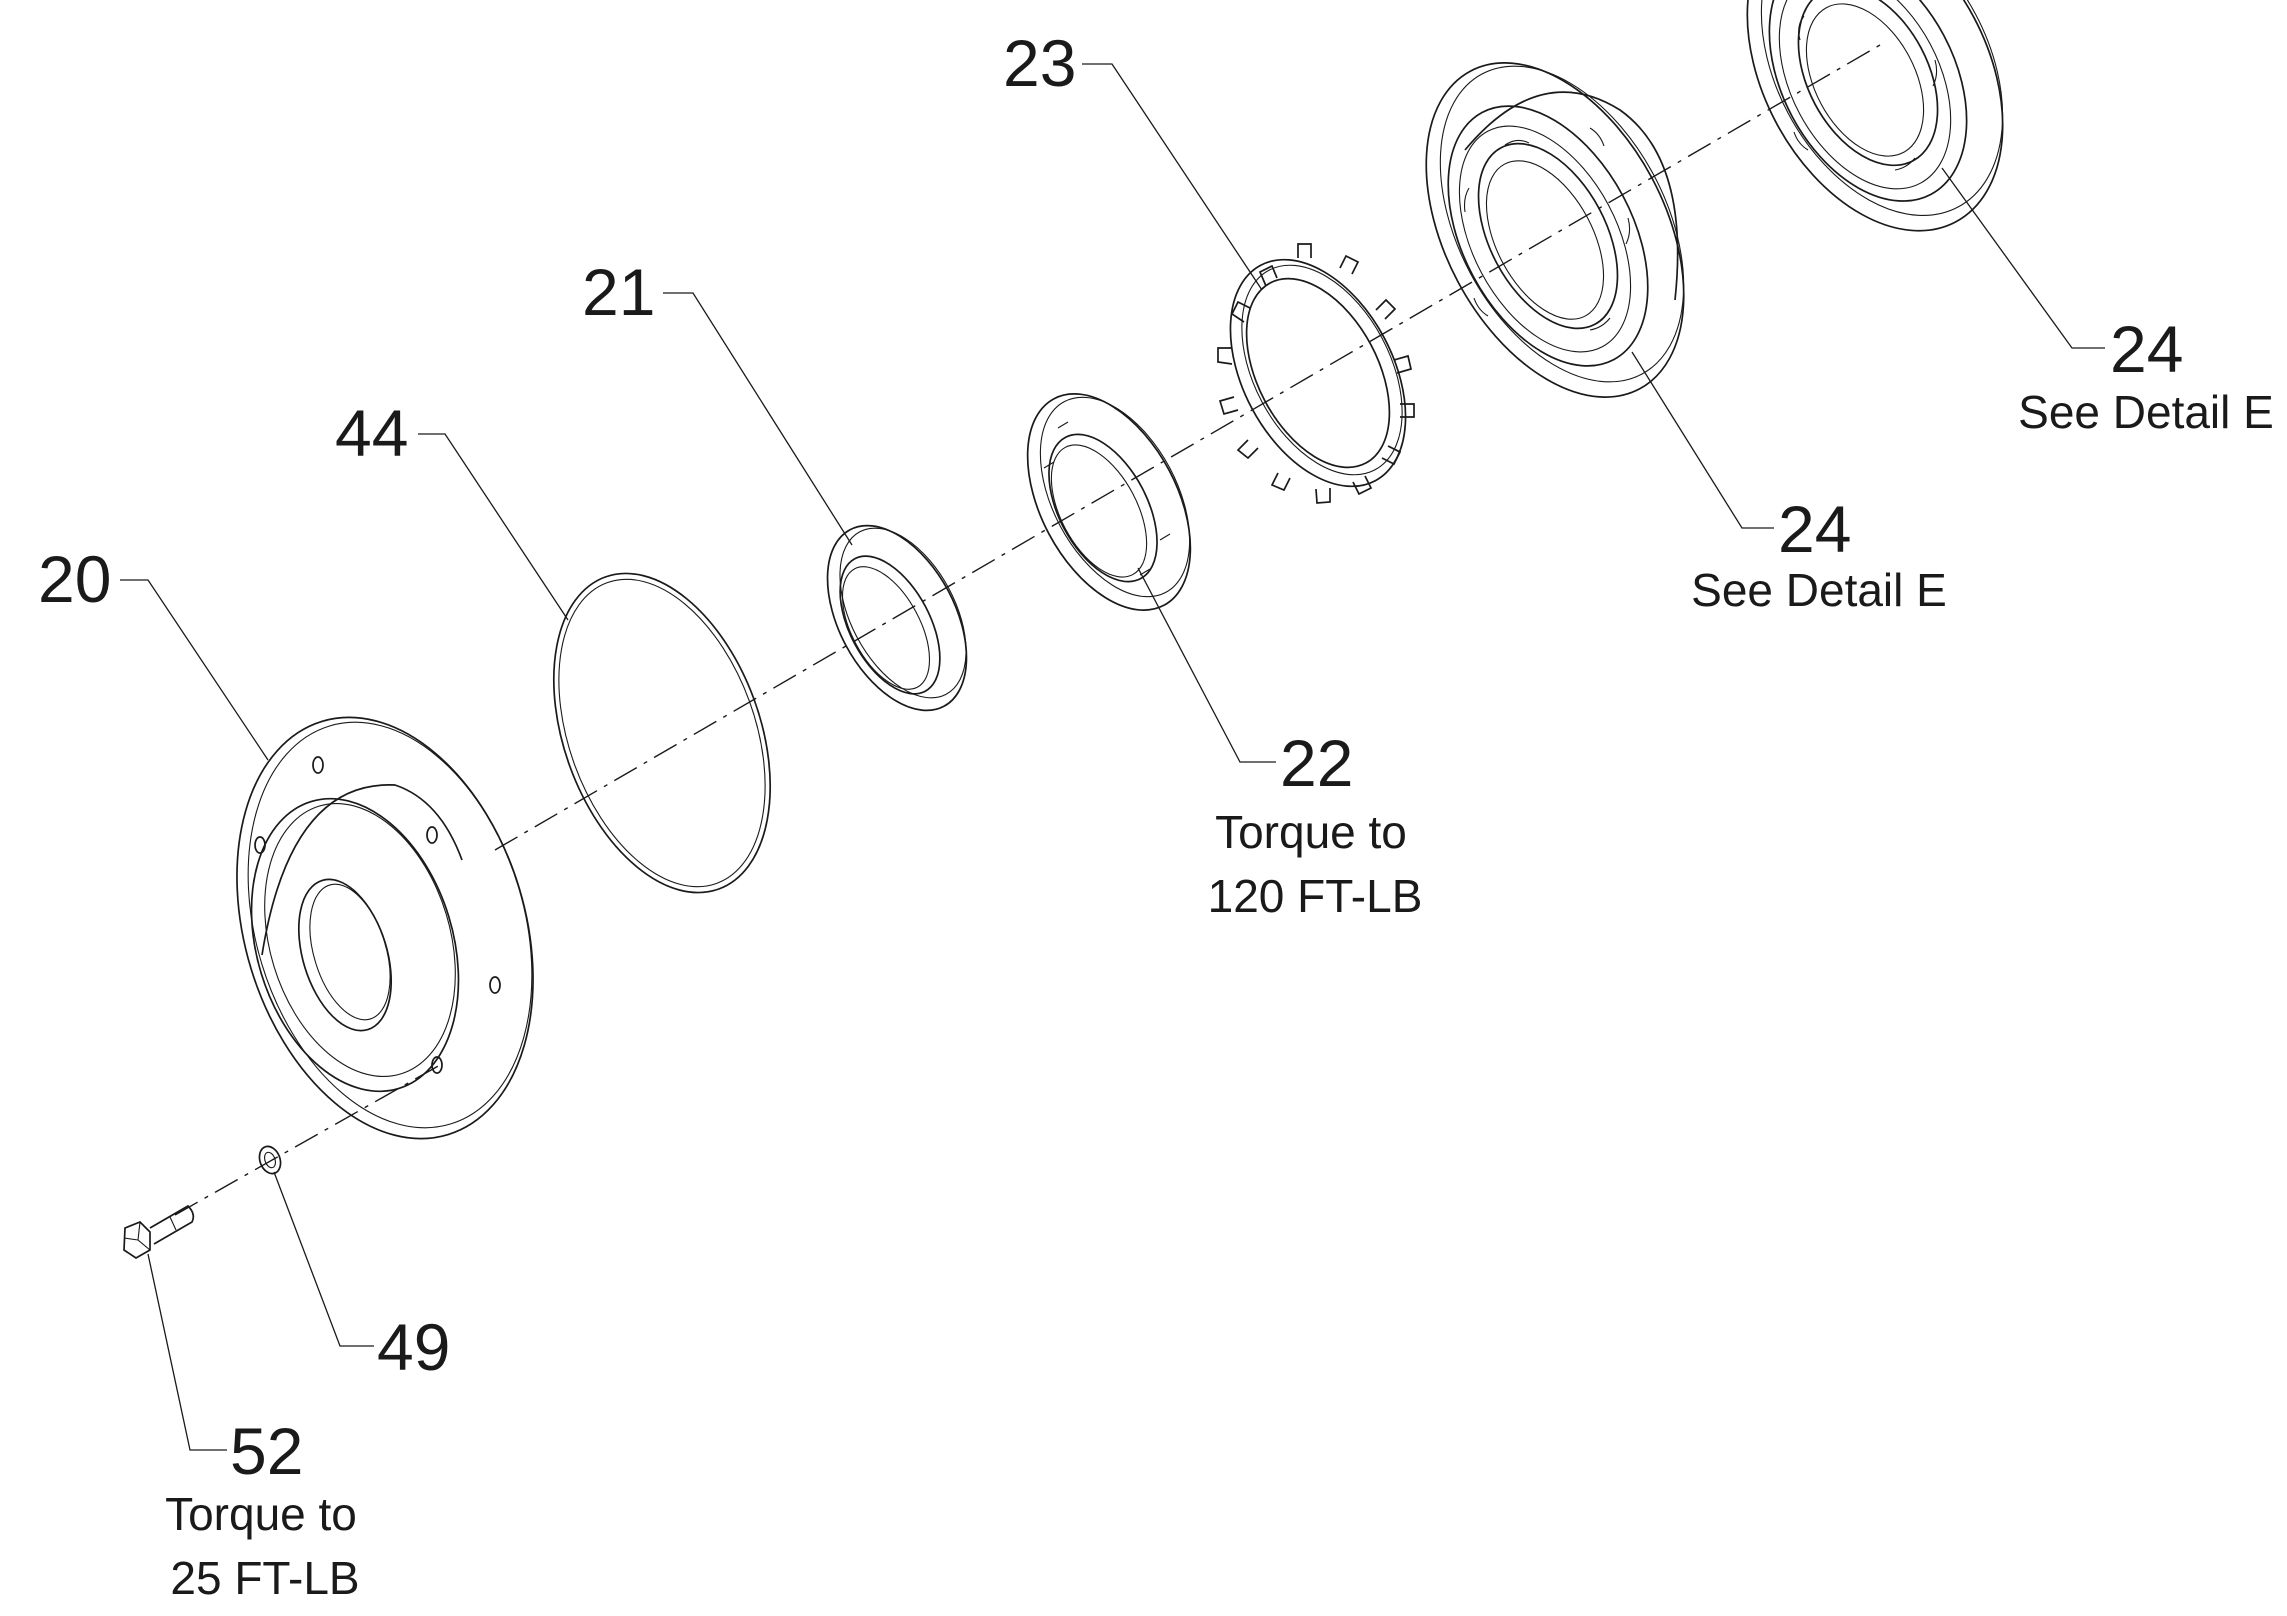 This screenshot has width=2287, height=1616. What do you see at coordinates (1316, 373) in the screenshot?
I see `part-23-lock-washer` at bounding box center [1316, 373].